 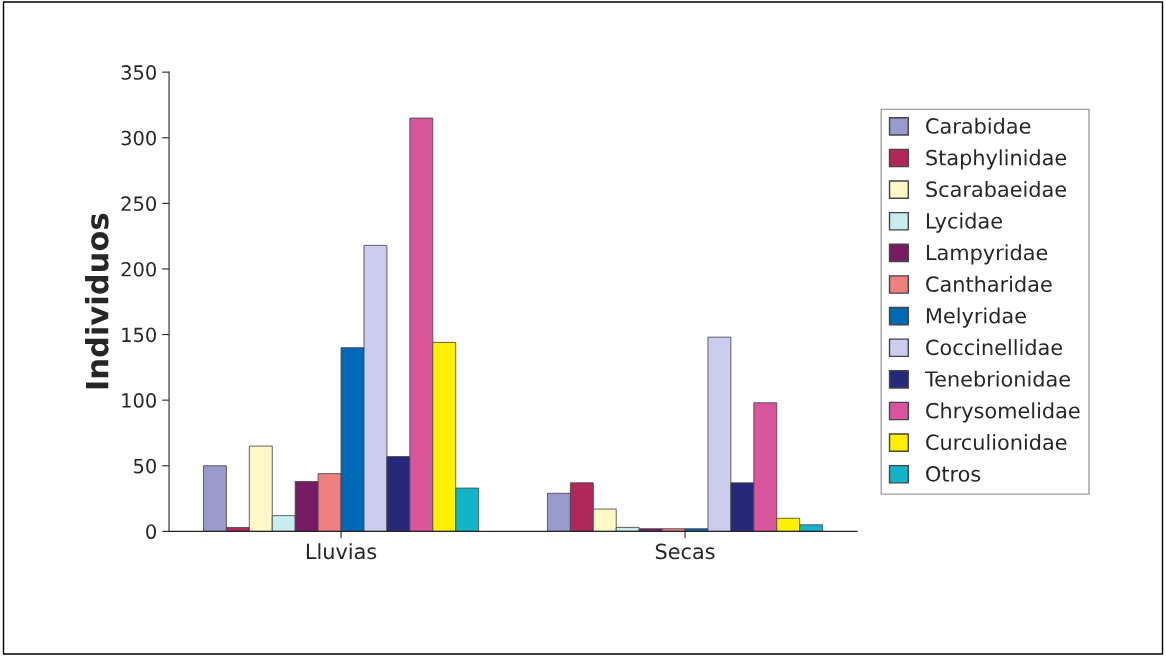 What do you see at coordinates (996, 159) in the screenshot?
I see `legend-label: Staphylinidae` at bounding box center [996, 159].